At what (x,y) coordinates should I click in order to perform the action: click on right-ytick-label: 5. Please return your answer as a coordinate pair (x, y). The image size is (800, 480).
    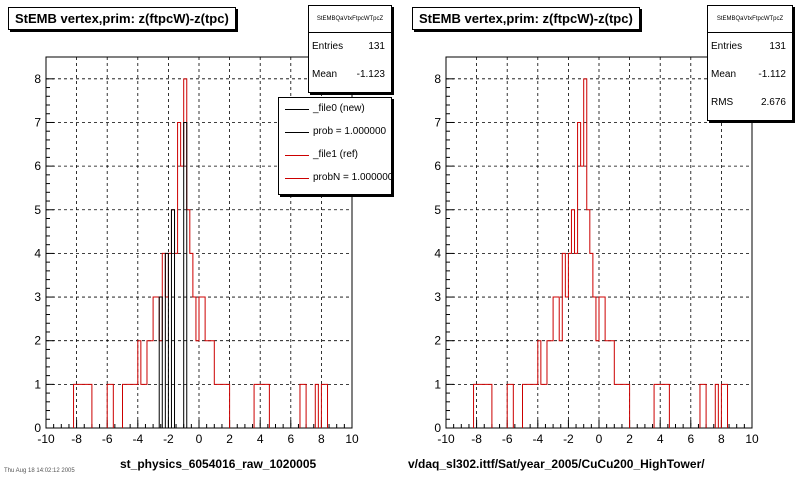
    Looking at the image, I should click on (437, 210).